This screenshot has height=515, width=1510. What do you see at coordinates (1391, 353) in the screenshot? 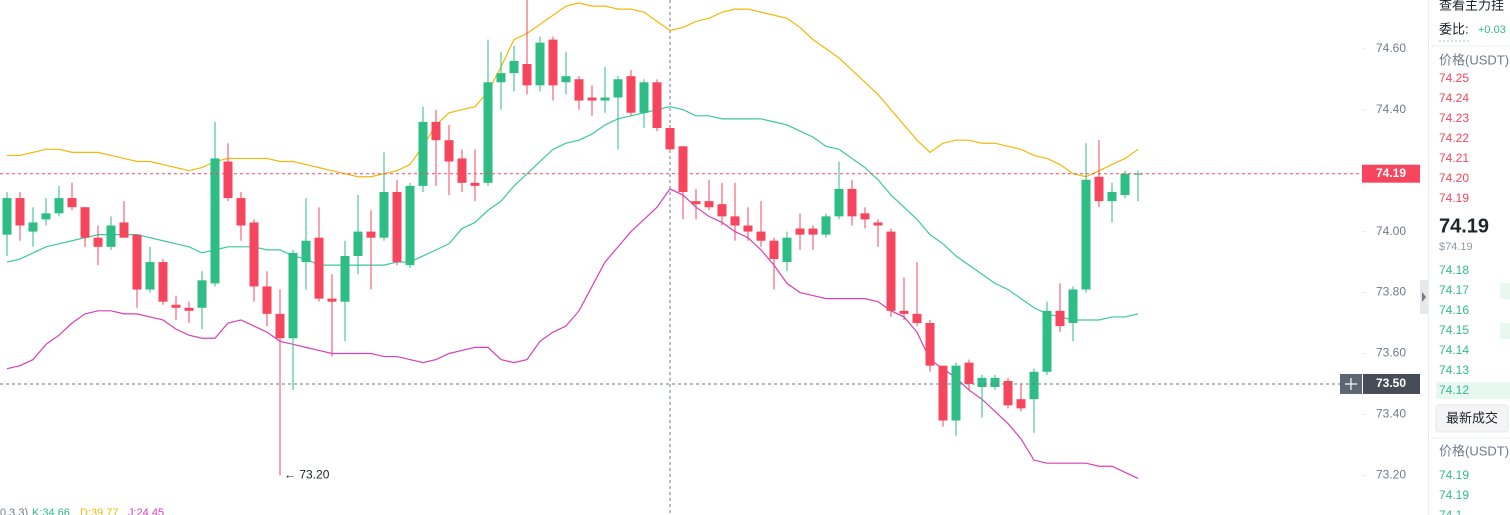
I see `y-tick-label: 73.60` at bounding box center [1391, 353].